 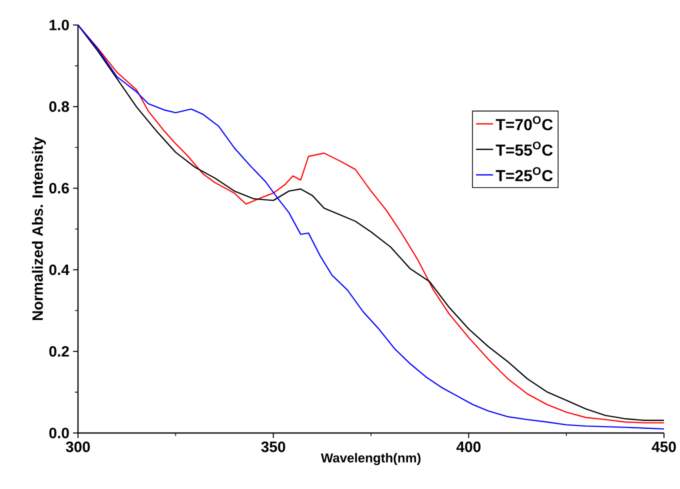 I want to click on y-tick-label: 0.8, so click(x=59, y=106).